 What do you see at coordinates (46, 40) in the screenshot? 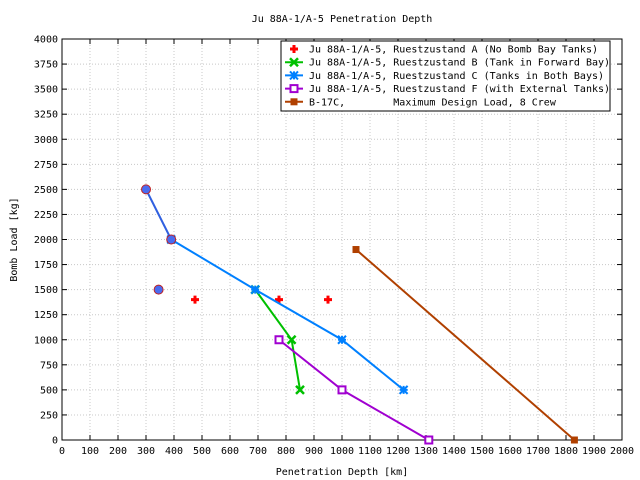
I see `y-tick-label: 4000` at bounding box center [46, 40].